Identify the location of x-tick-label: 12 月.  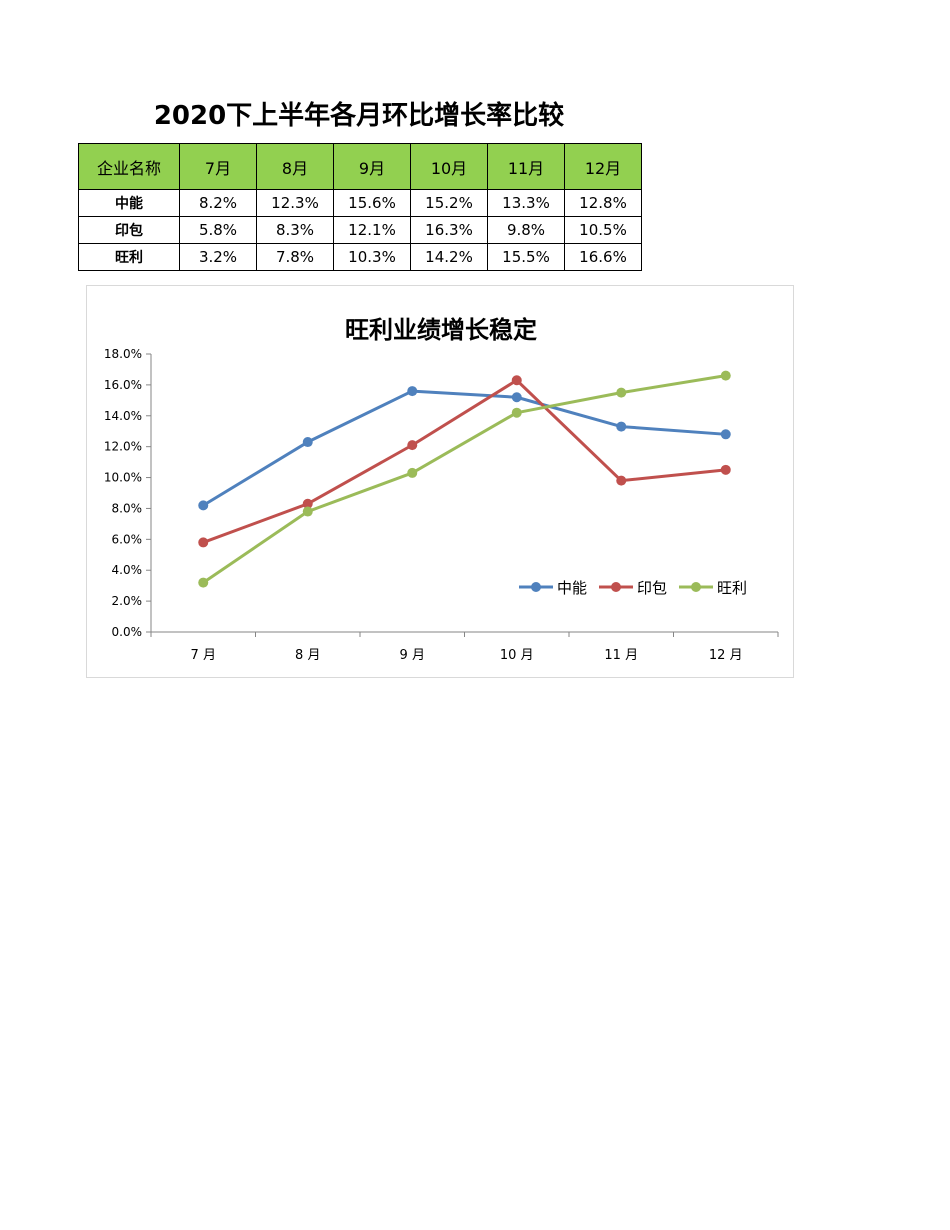
(726, 655).